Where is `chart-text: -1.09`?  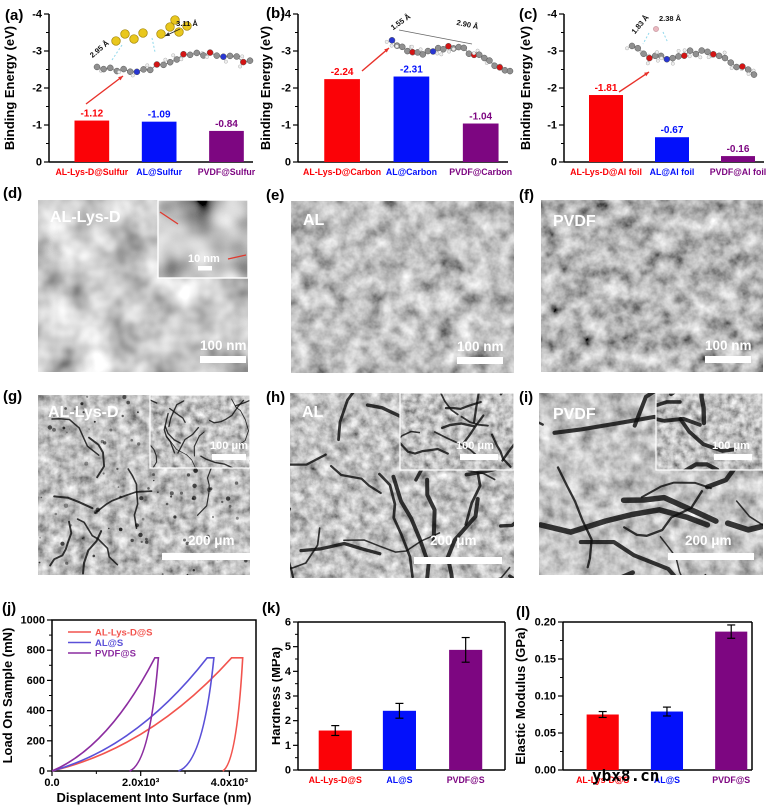 chart-text: -1.09 is located at coordinates (159, 115).